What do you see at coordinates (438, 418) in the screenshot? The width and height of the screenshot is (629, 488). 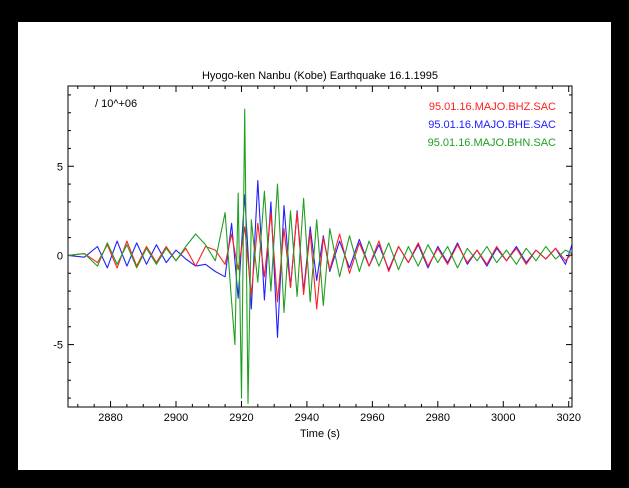 I see `x-tick-label-2980: 2980` at bounding box center [438, 418].